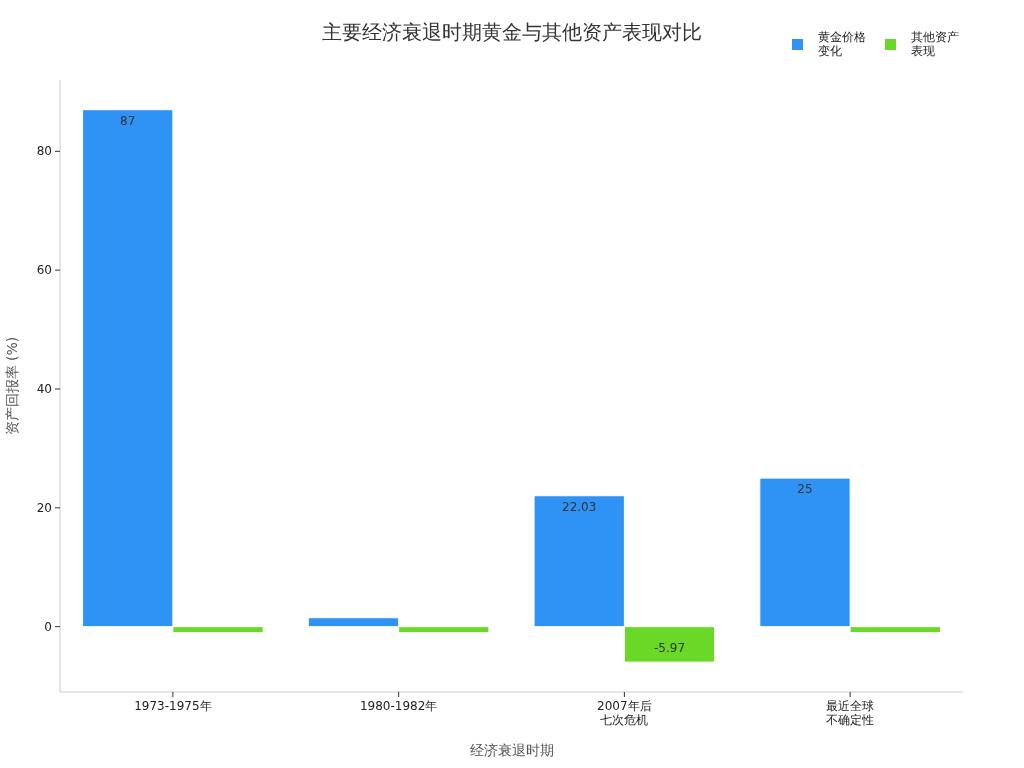 Image resolution: width=1024 pixels, height=768 pixels. Describe the element at coordinates (511, 750) in the screenshot. I see `x-axis-title: 经济衰退时期` at that location.